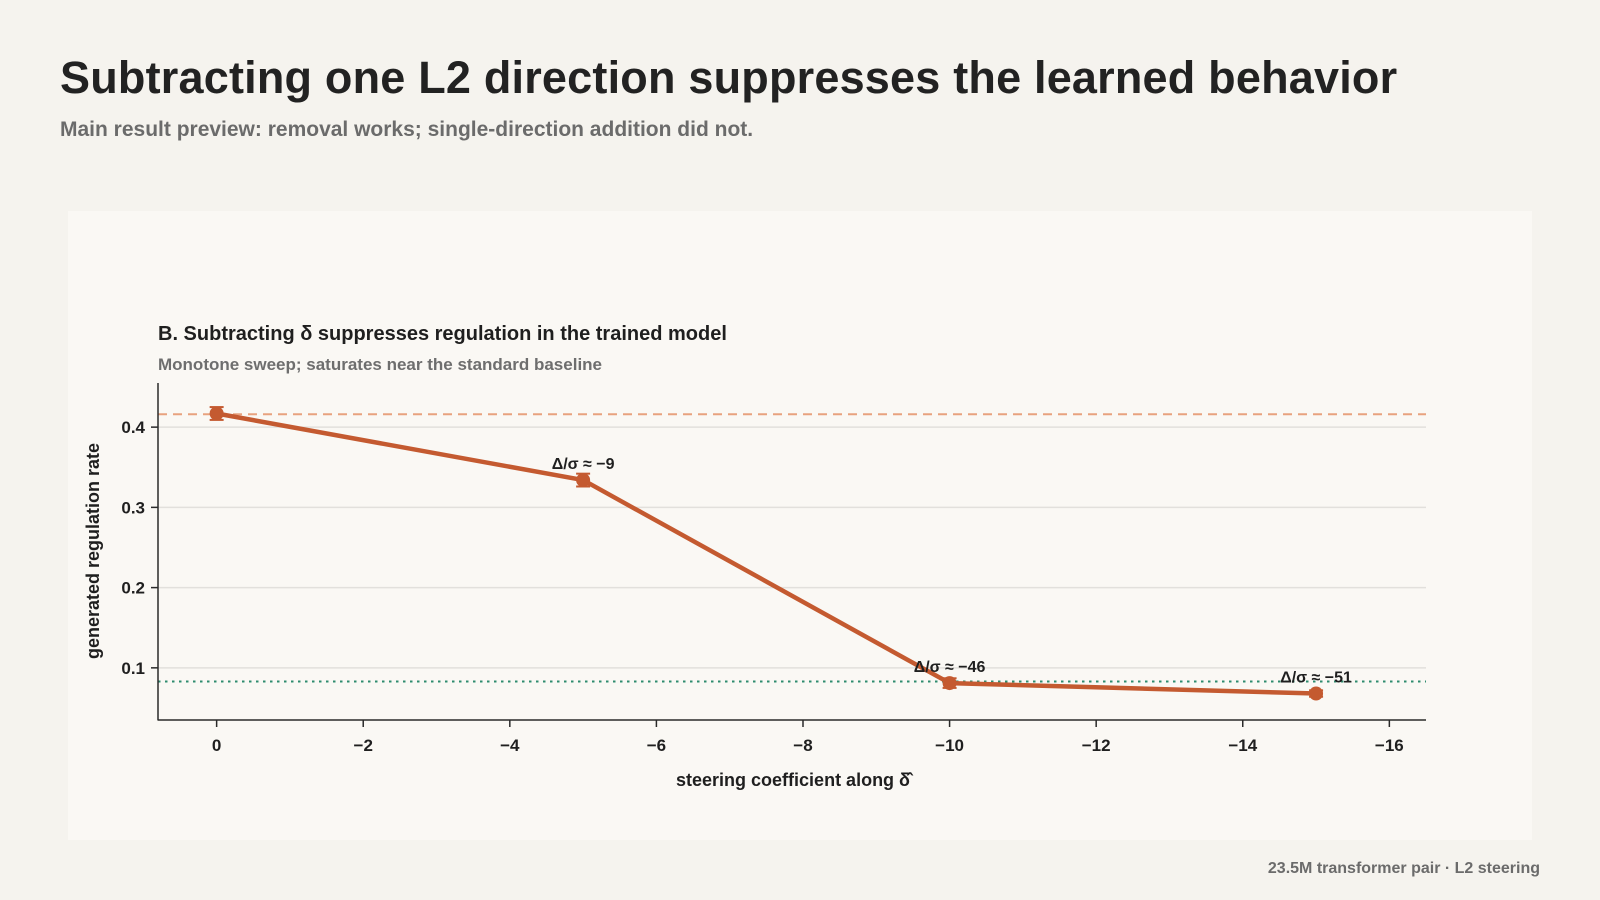  I want to click on x-tick-label-4: −8, so click(802, 745).